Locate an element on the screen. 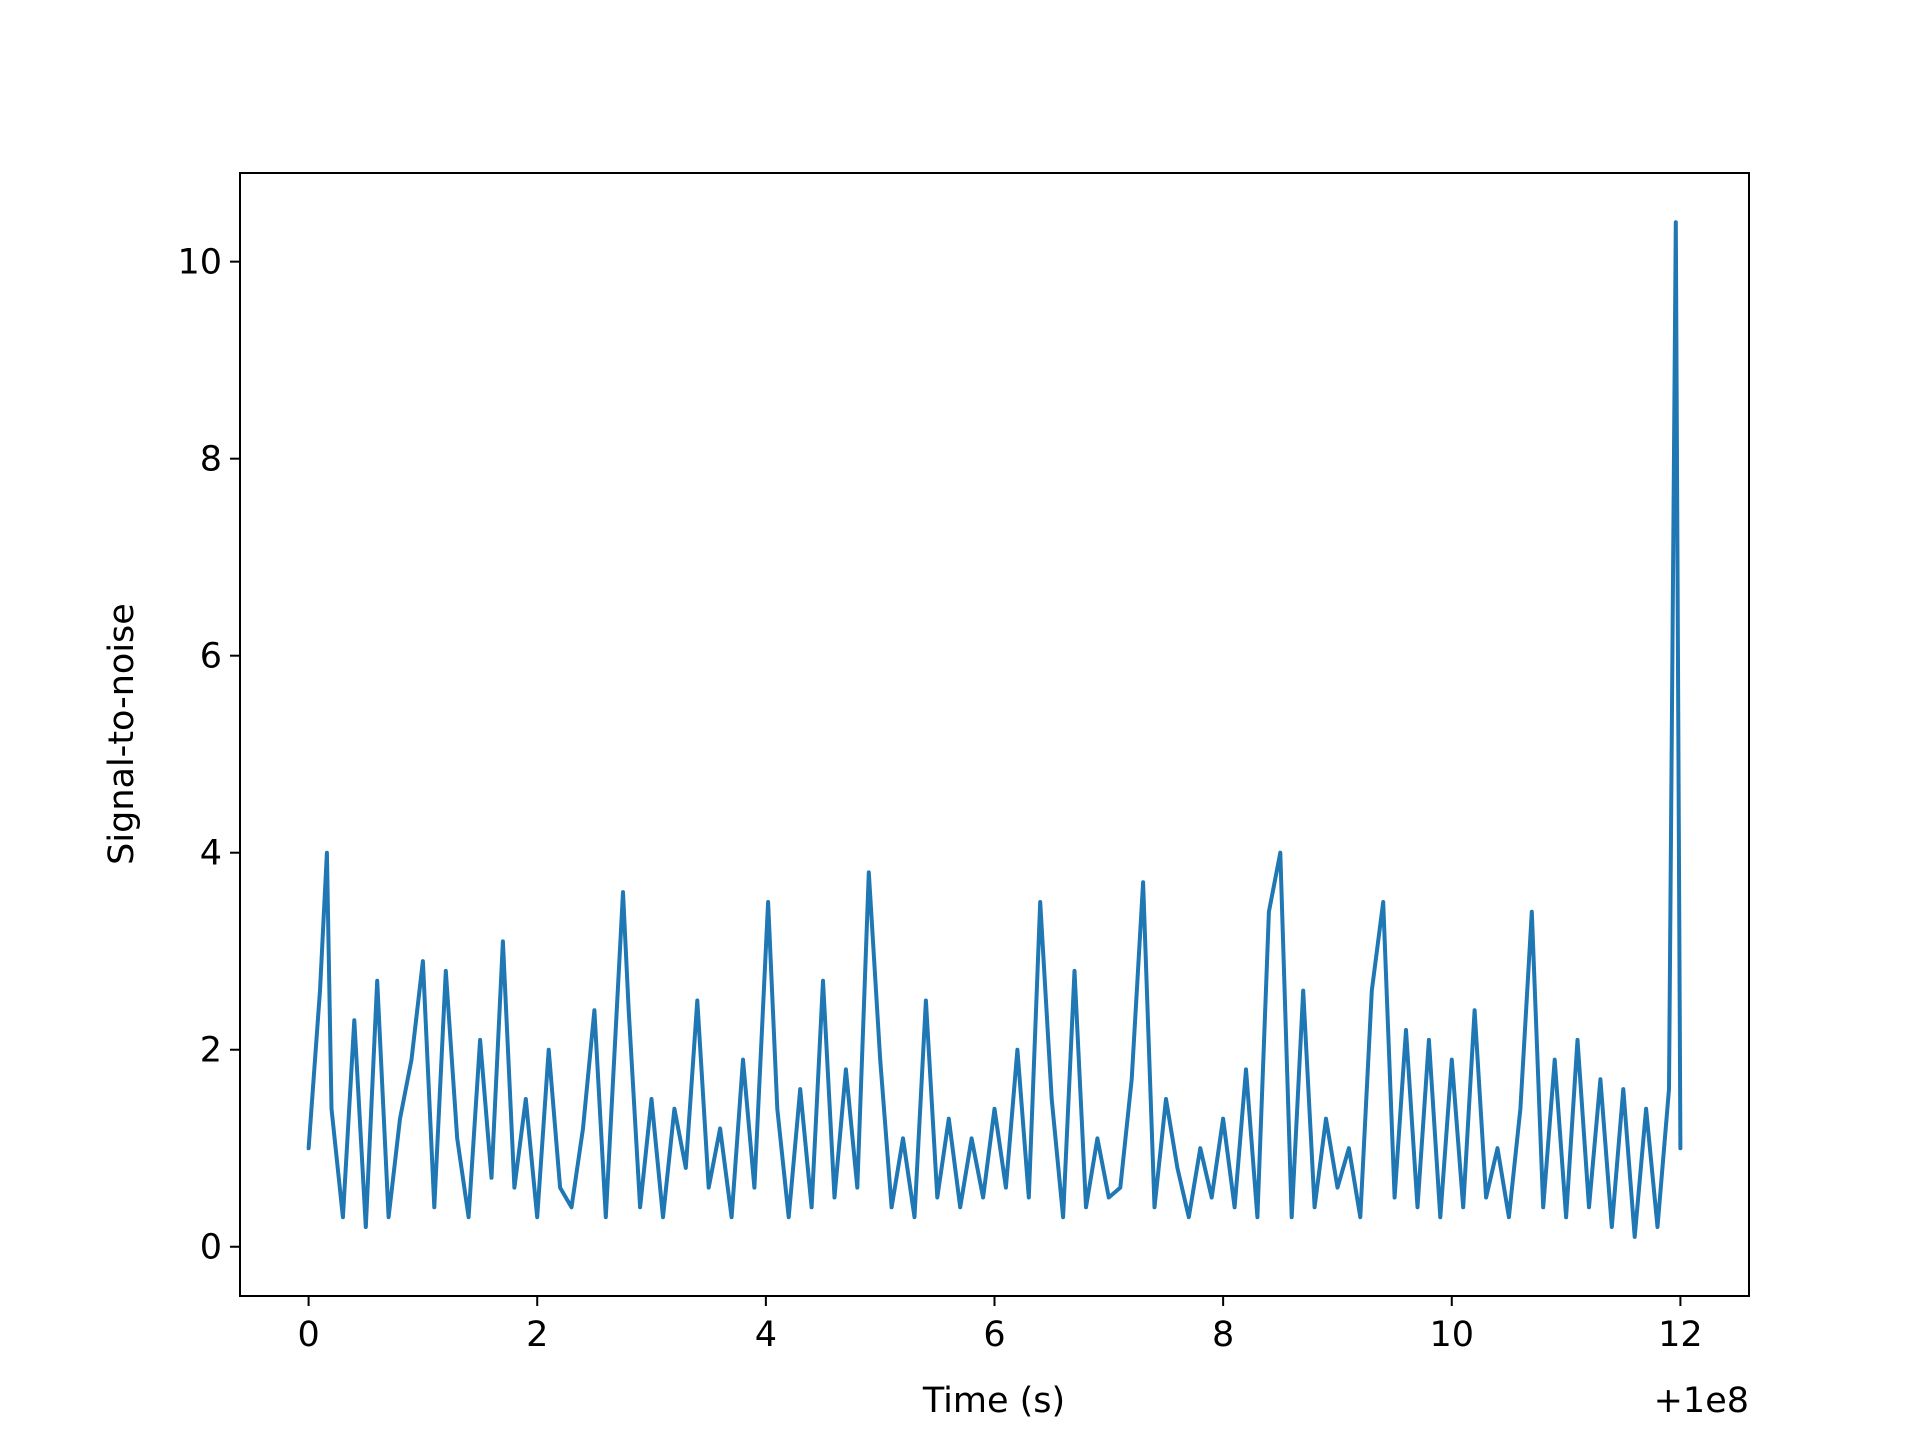  y-tick-label: 2 is located at coordinates (211, 1051).